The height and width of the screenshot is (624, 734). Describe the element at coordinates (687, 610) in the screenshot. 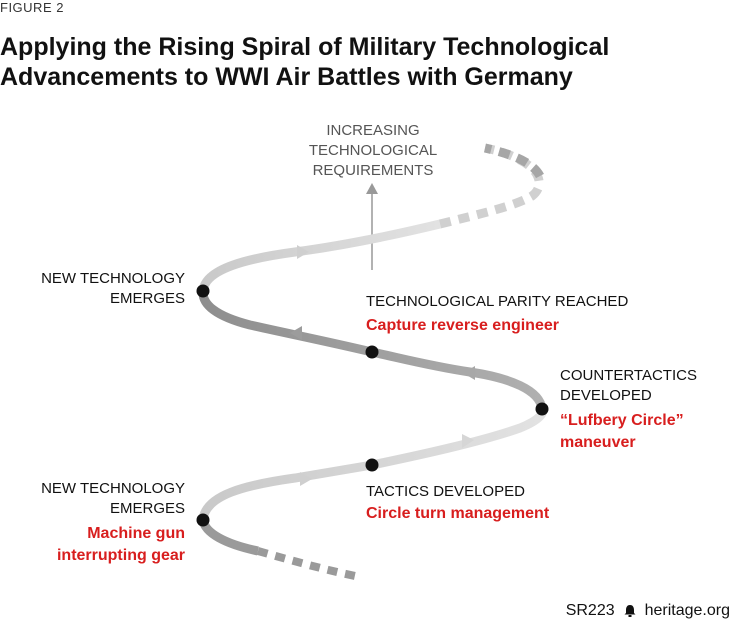

I see `source-site: heritage.org` at that location.